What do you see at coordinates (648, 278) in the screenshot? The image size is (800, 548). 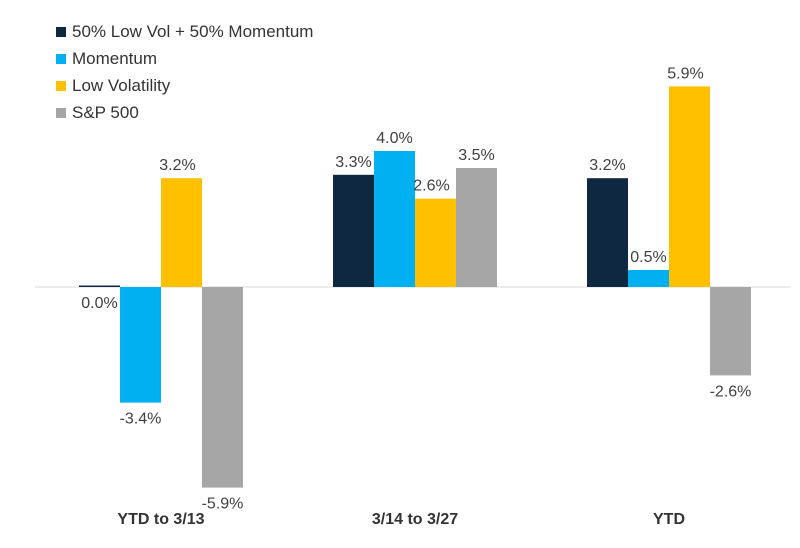 I see `bar-momentum-ytd` at bounding box center [648, 278].